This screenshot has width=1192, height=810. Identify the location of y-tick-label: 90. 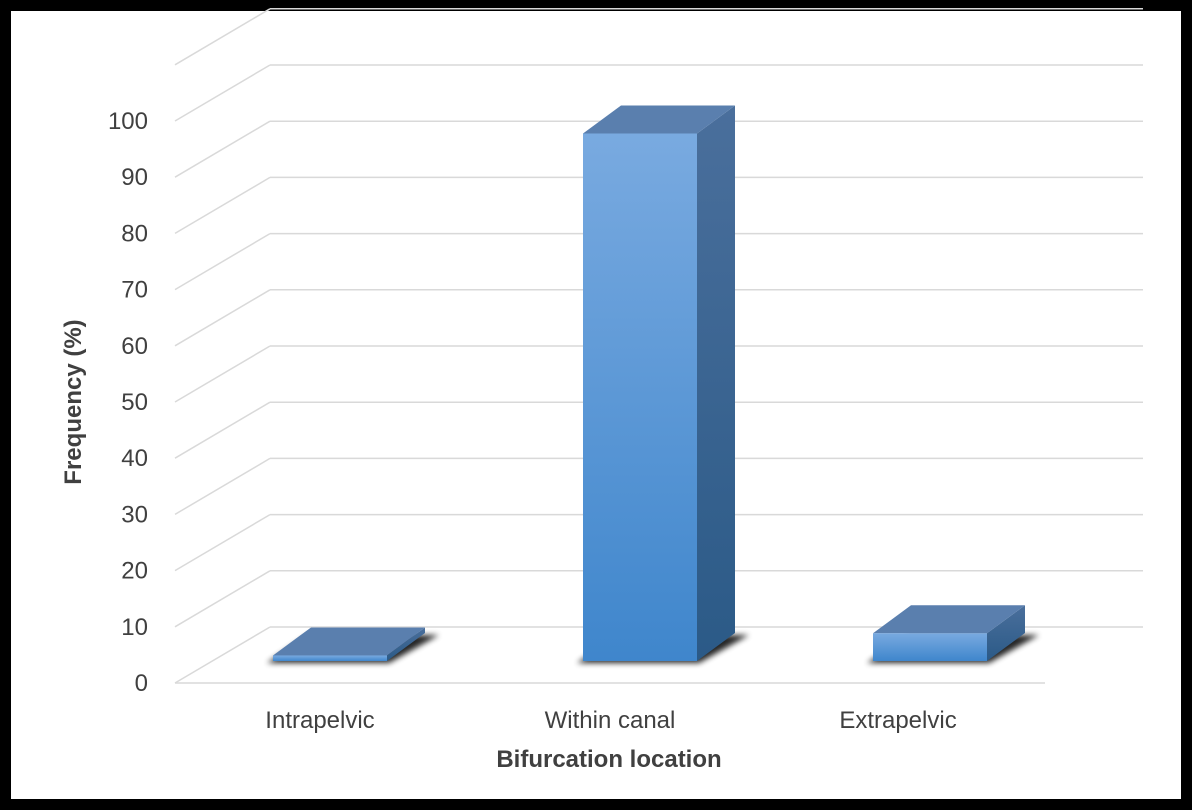
(134, 177).